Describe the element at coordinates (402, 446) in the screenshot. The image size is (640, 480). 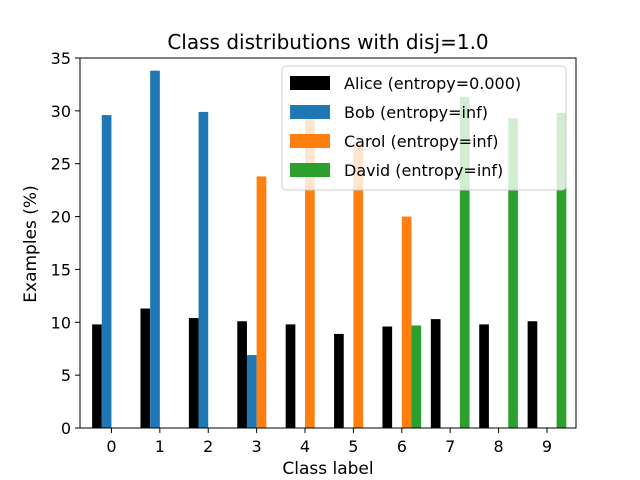
I see `x-tick-label: 6` at that location.